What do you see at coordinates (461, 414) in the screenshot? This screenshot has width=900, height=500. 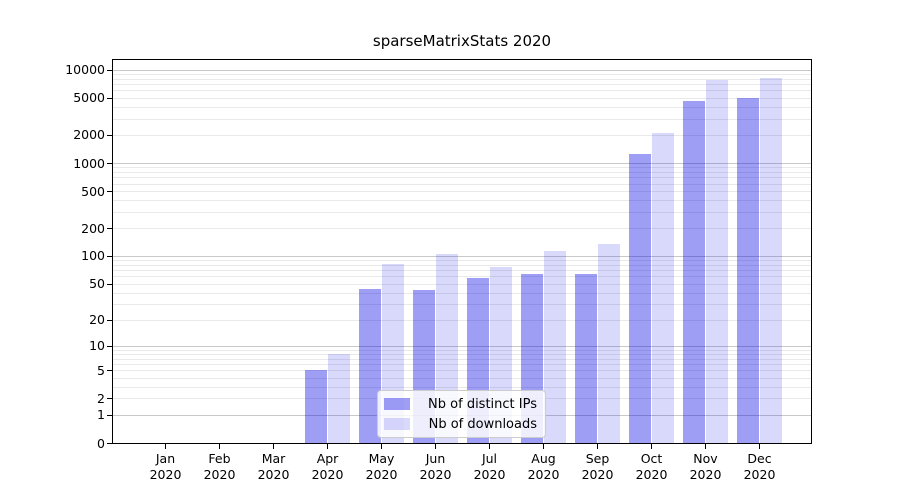 I see `legend: Nb of distinct IPs Nb of downloads` at bounding box center [461, 414].